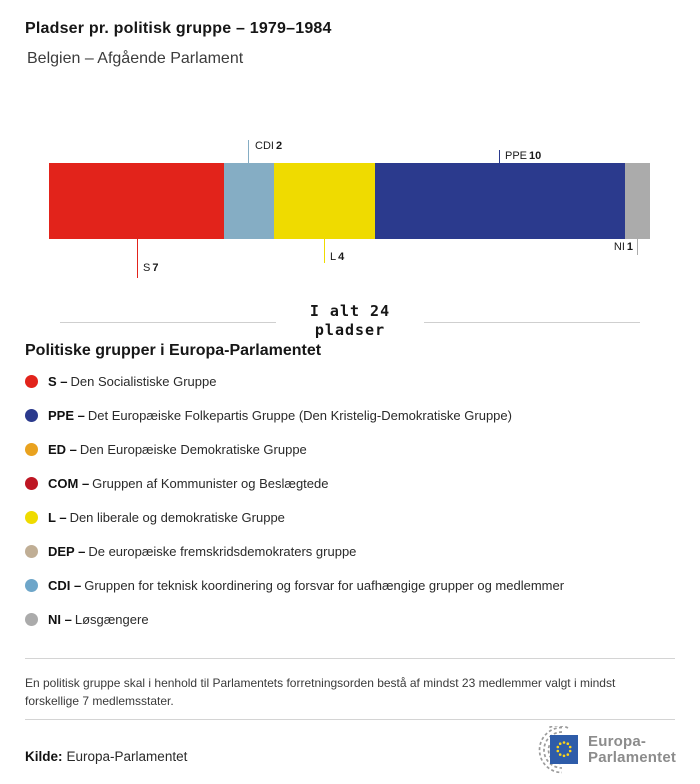 The width and height of the screenshot is (700, 784). I want to click on page-subtitle: Belgien – Afgående Parlament, so click(135, 58).